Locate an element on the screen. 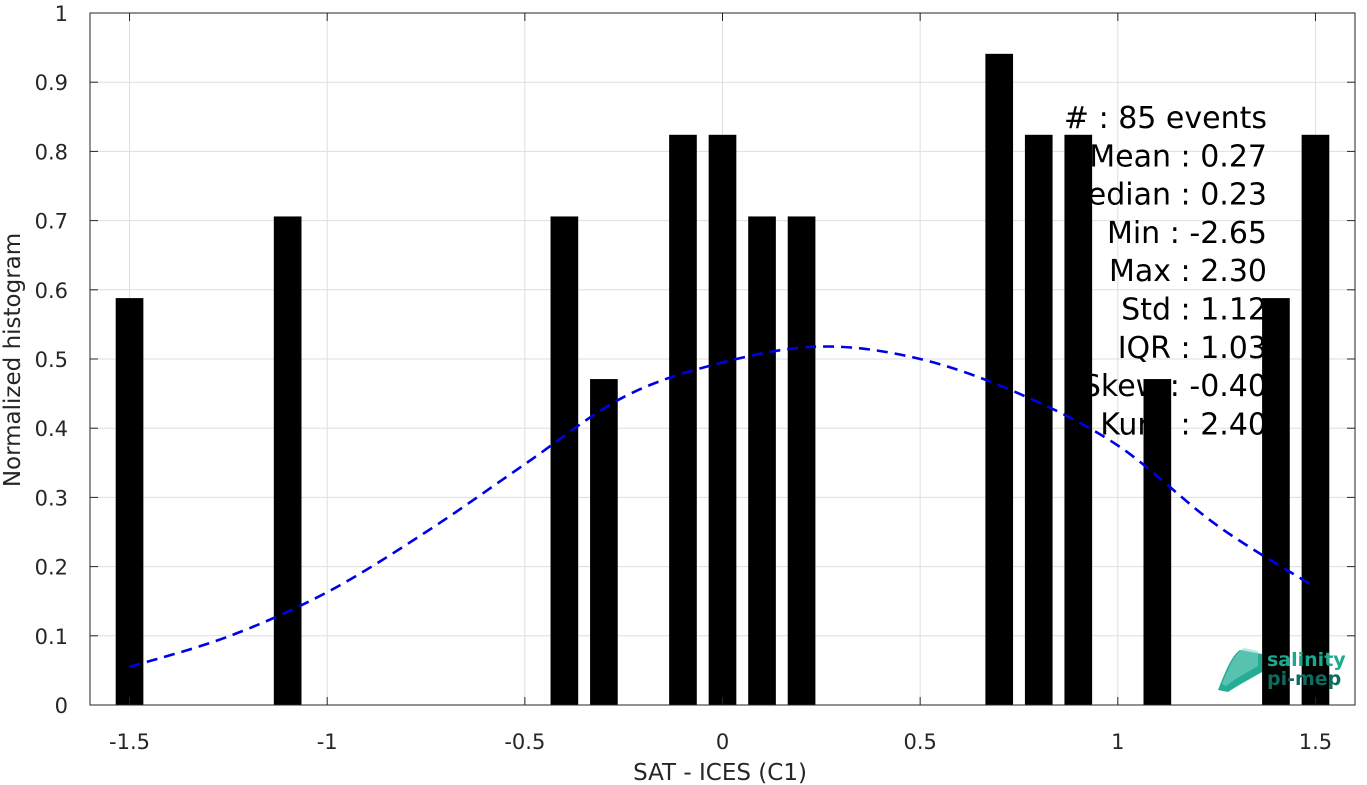  salinity-pi-mep-logo: salinity pi-mep is located at coordinates (1282, 670).